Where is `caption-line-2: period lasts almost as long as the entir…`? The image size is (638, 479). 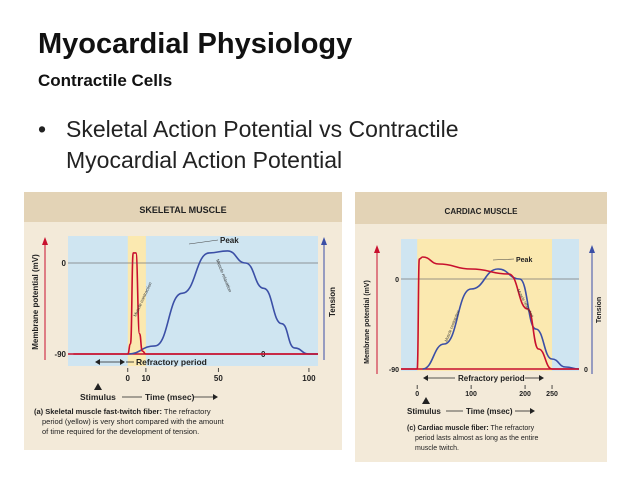
caption-line-2: period lasts almost as long as the entir… is located at coordinates (476, 438).